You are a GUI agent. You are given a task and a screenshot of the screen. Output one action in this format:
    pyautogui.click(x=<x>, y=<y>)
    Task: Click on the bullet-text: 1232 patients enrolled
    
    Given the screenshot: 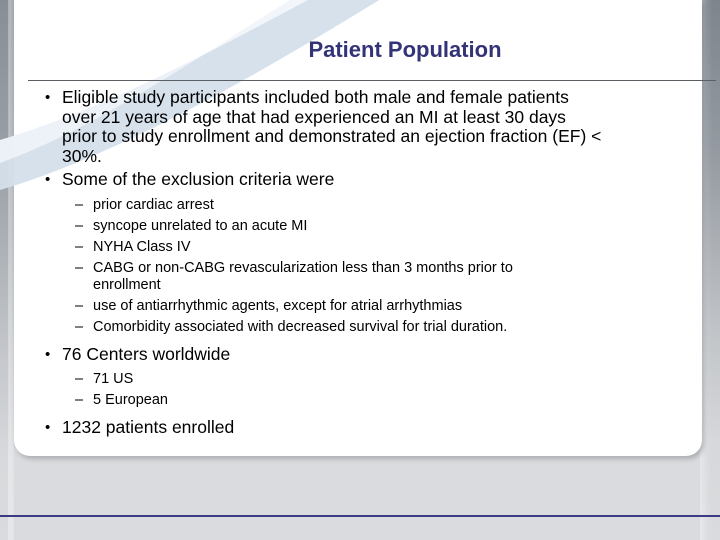 What is the action you would take?
    pyautogui.click(x=148, y=427)
    